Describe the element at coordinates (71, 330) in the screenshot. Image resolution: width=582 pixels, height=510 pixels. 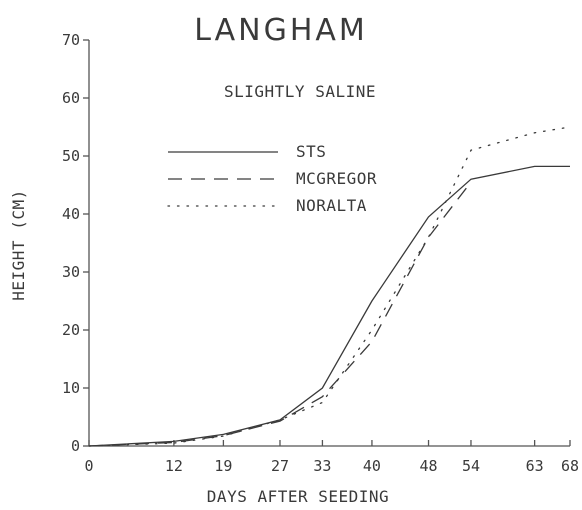
I see `y-tick-label: 20` at that location.